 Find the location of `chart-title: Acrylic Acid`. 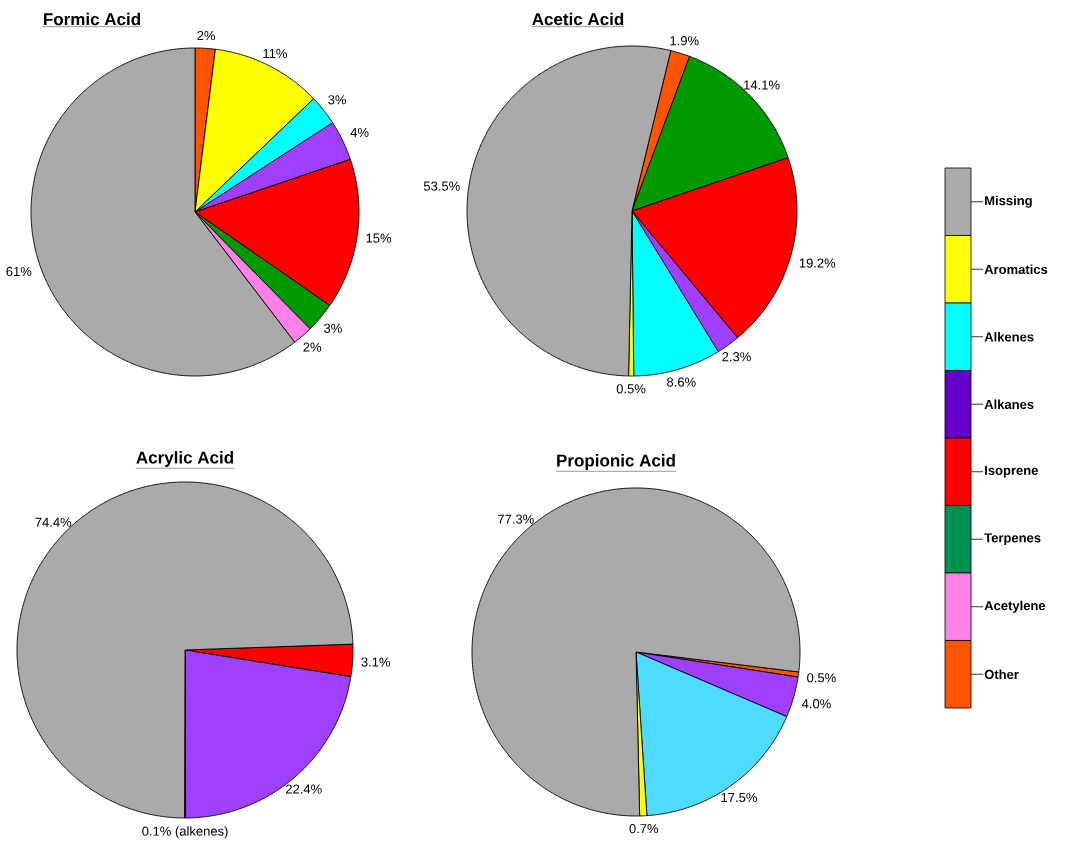

chart-title: Acrylic Acid is located at coordinates (184, 459).